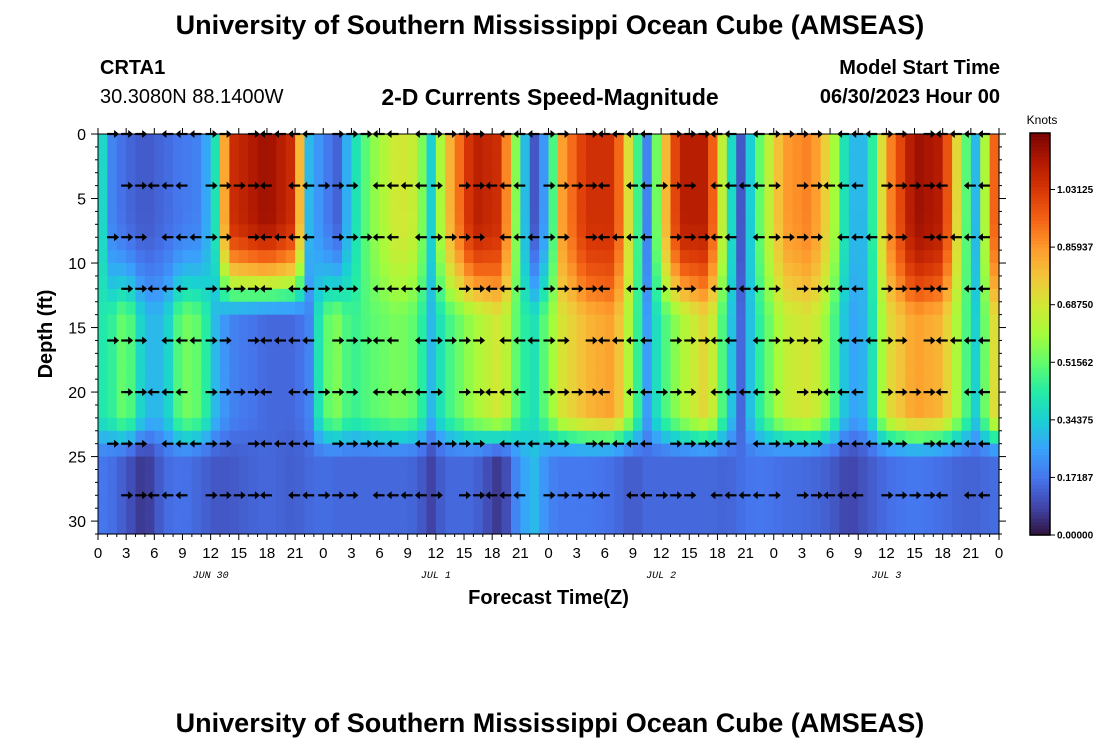  What do you see at coordinates (802, 553) in the screenshot?
I see `x-tick-label: 3` at bounding box center [802, 553].